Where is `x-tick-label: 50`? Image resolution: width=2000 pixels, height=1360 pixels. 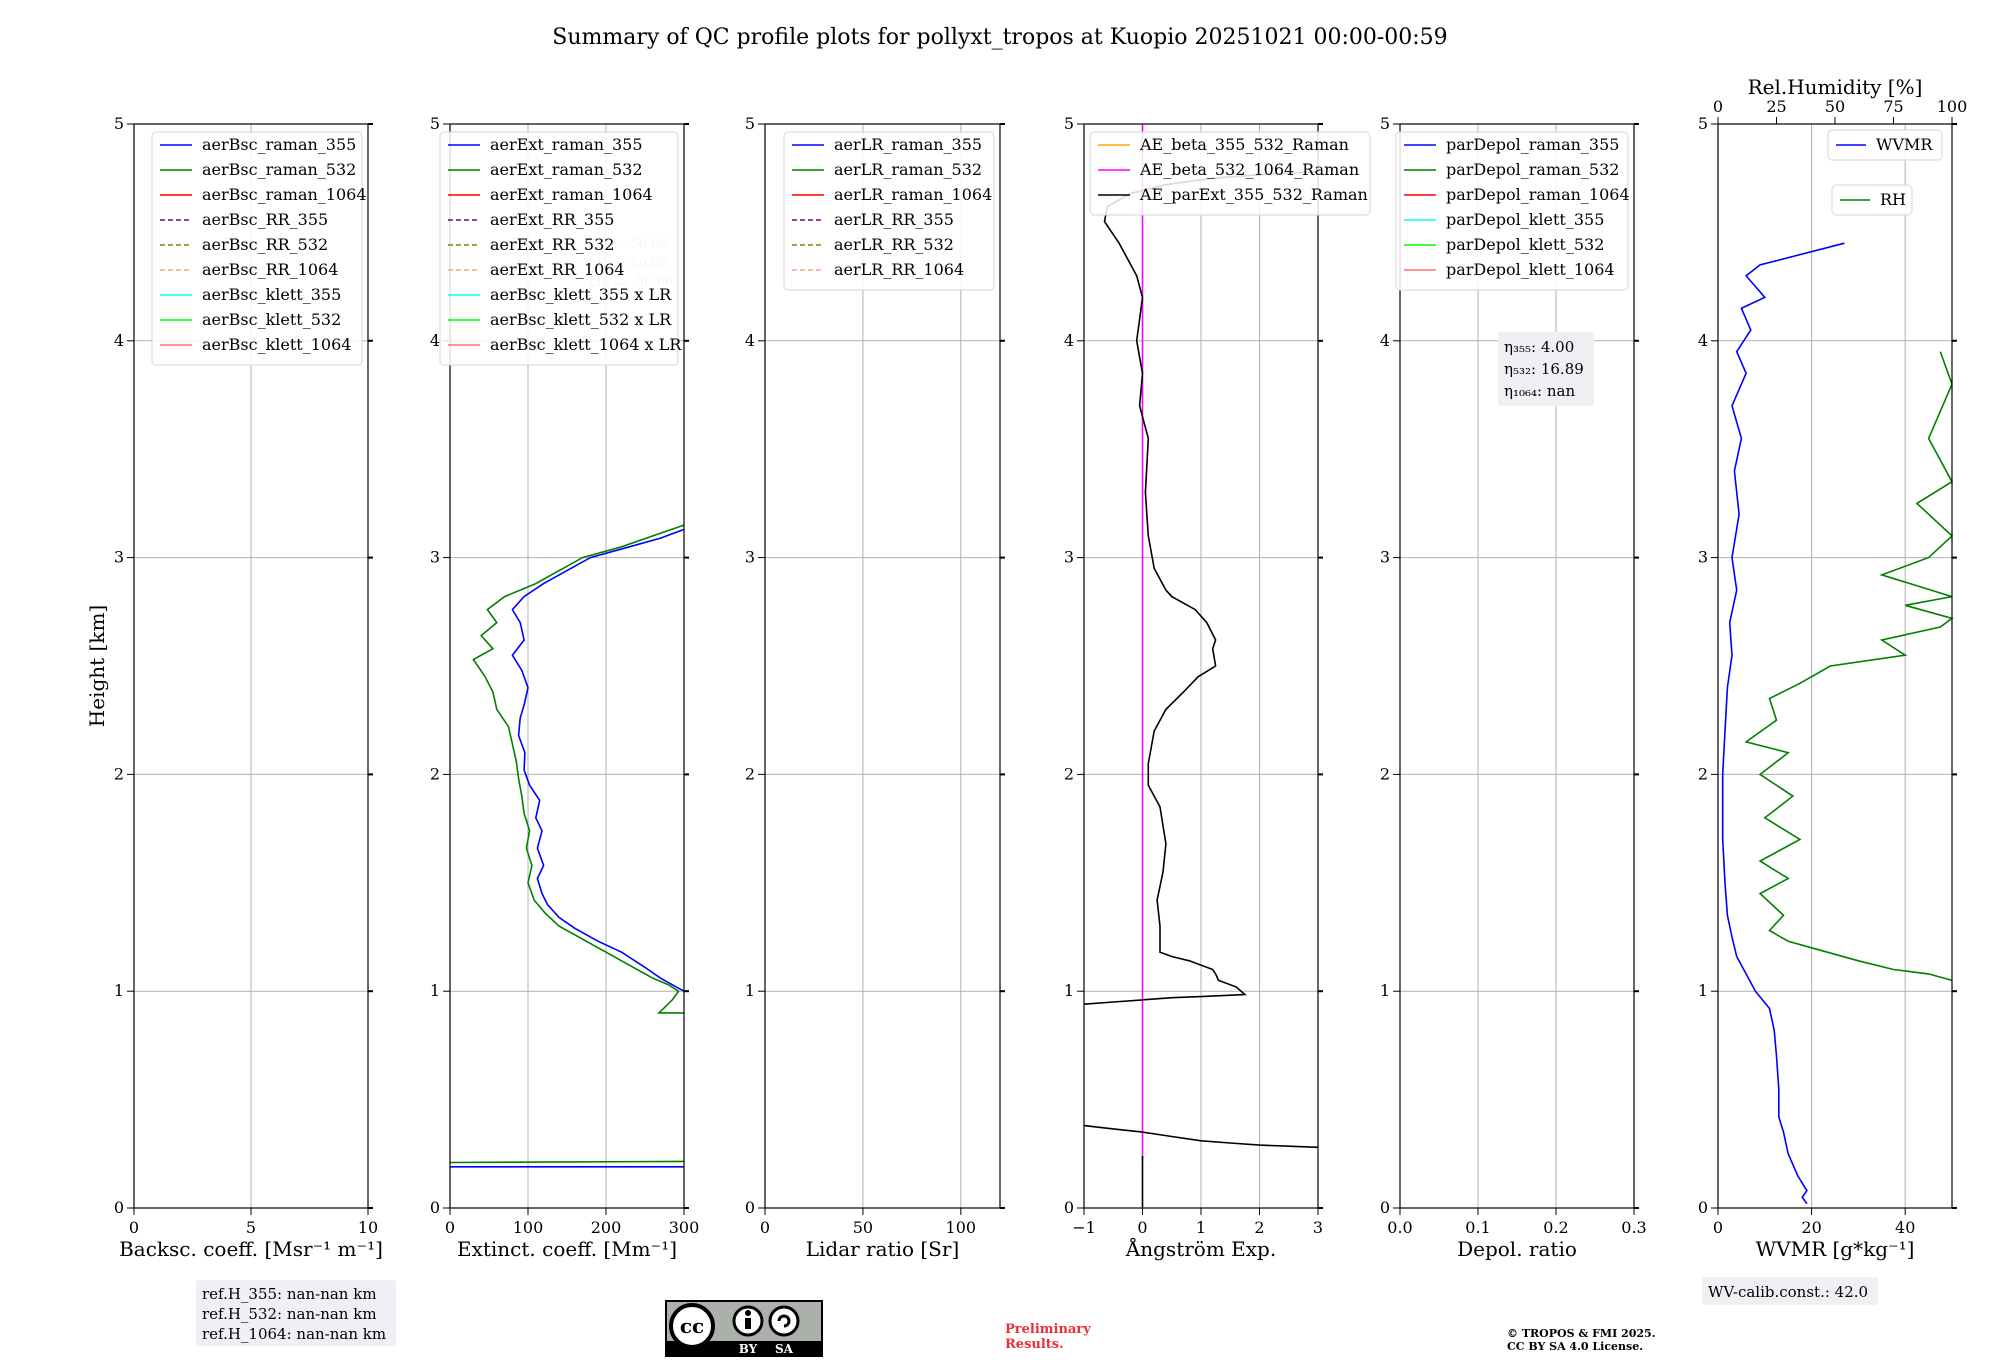 x-tick-label: 50 is located at coordinates (863, 1227).